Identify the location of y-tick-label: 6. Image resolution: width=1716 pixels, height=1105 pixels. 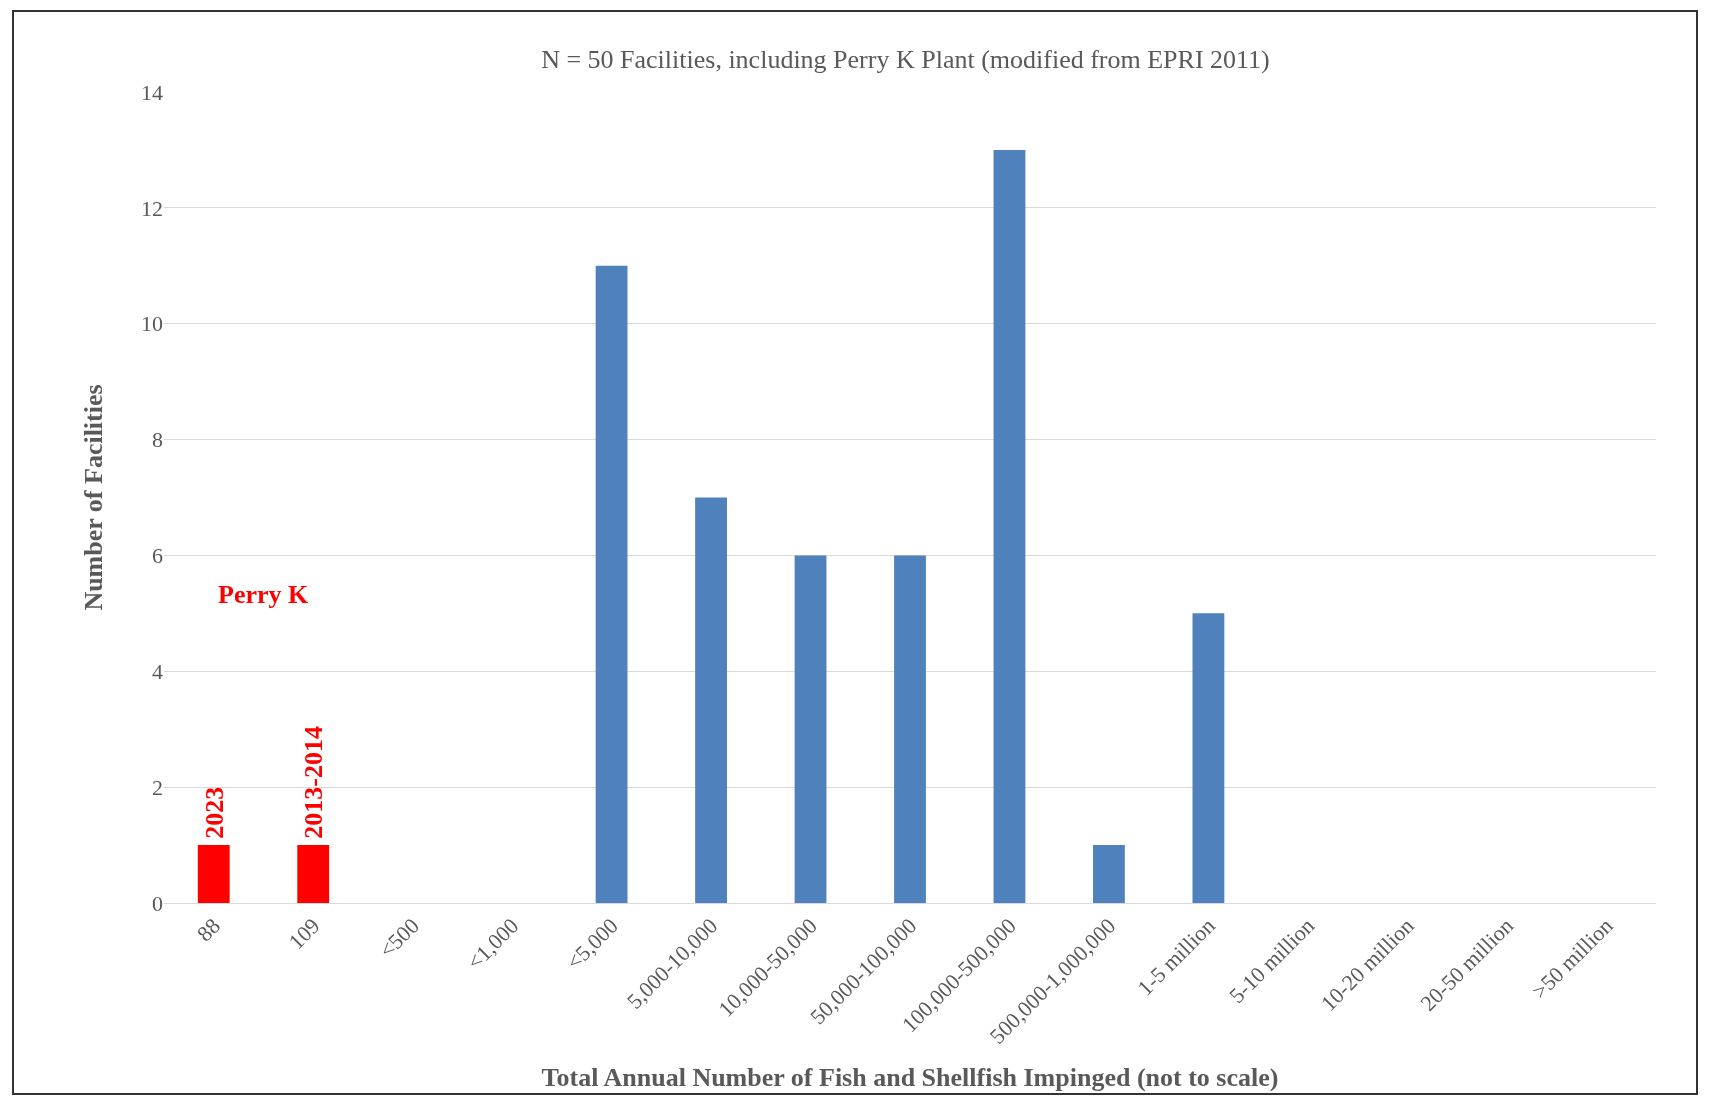
(157, 556).